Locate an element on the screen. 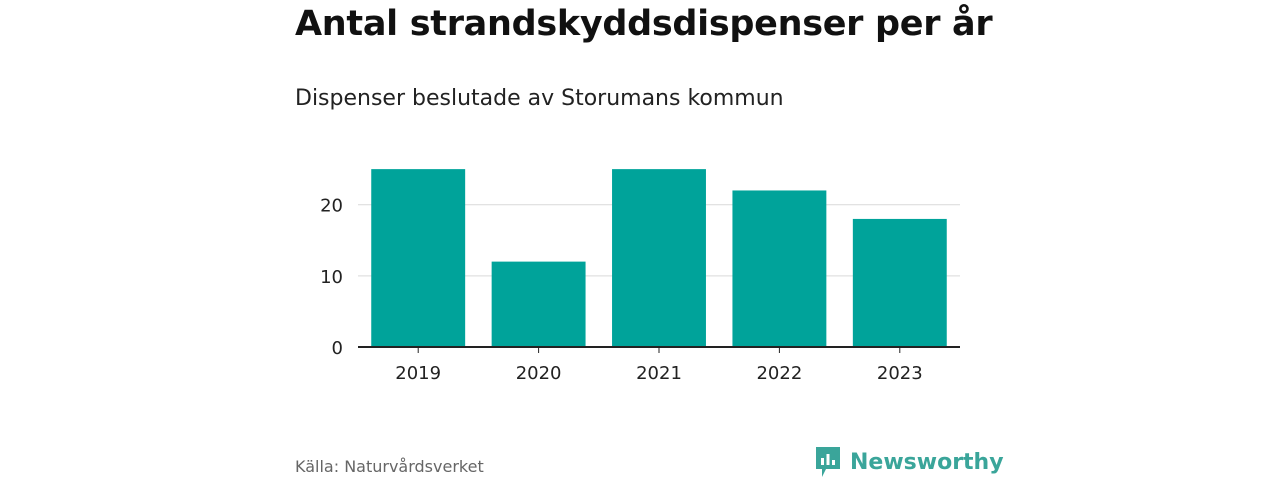  brand-name: Newsworthy is located at coordinates (927, 462).